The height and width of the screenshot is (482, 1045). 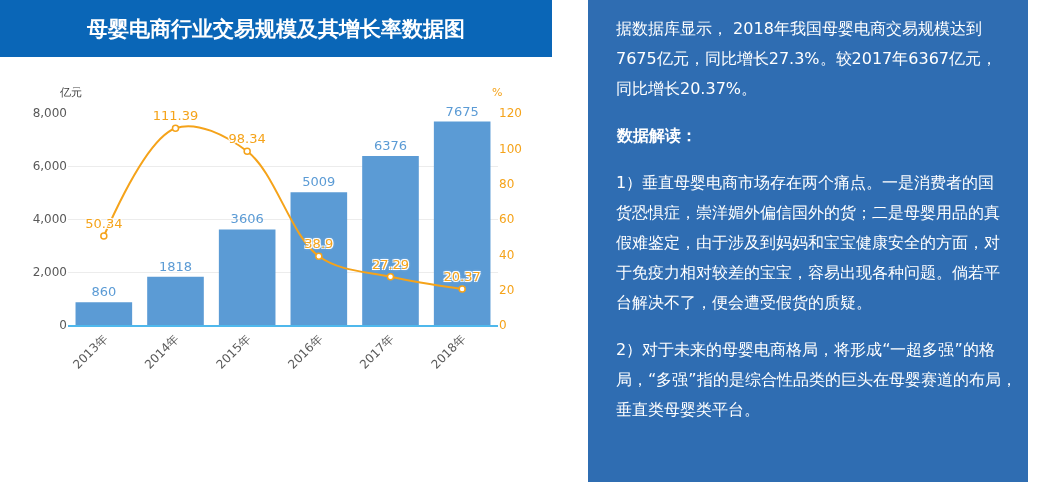 I want to click on y2-tick-label: 100, so click(x=510, y=148).